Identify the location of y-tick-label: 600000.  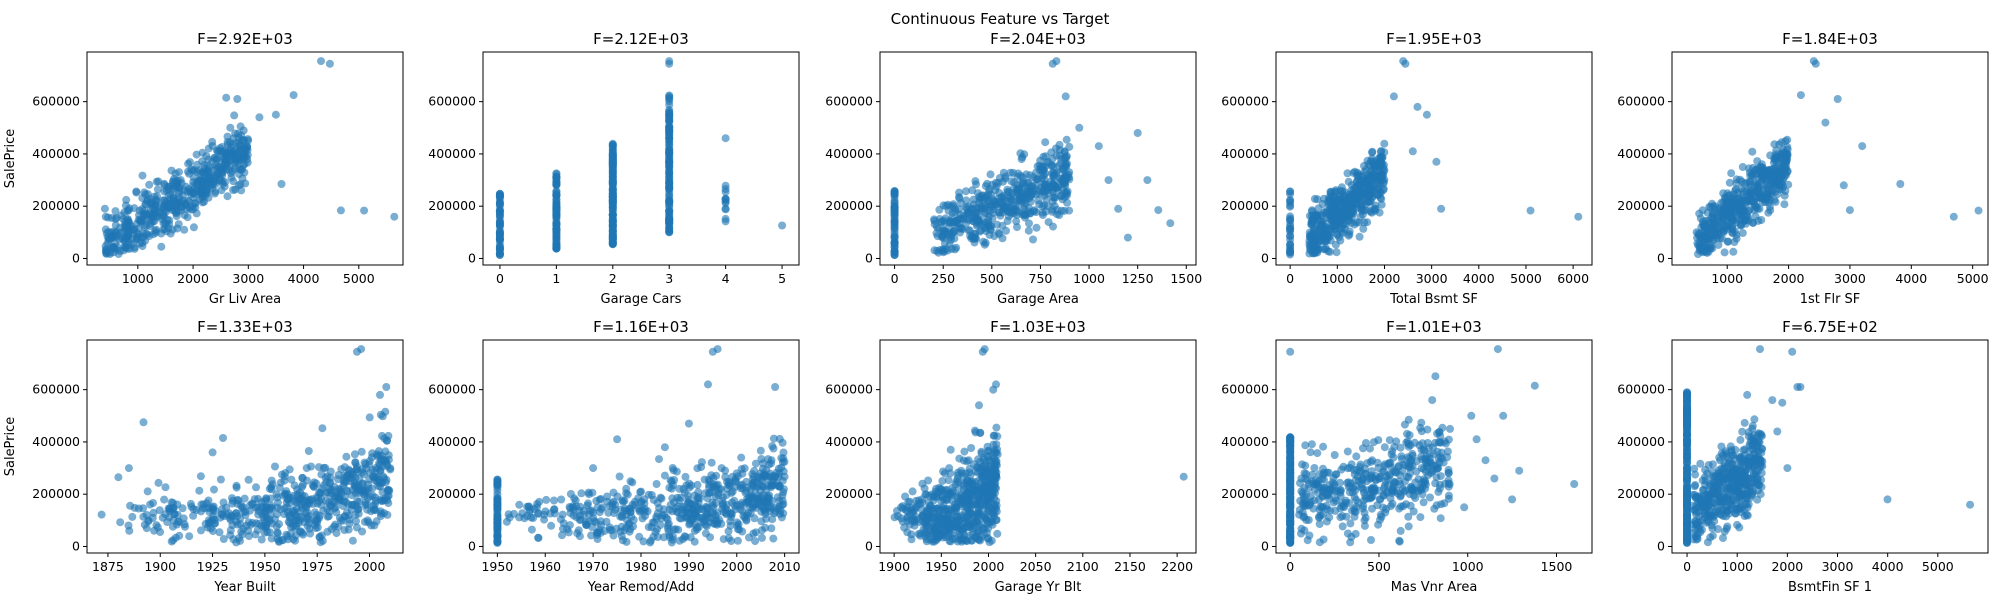
(56, 101).